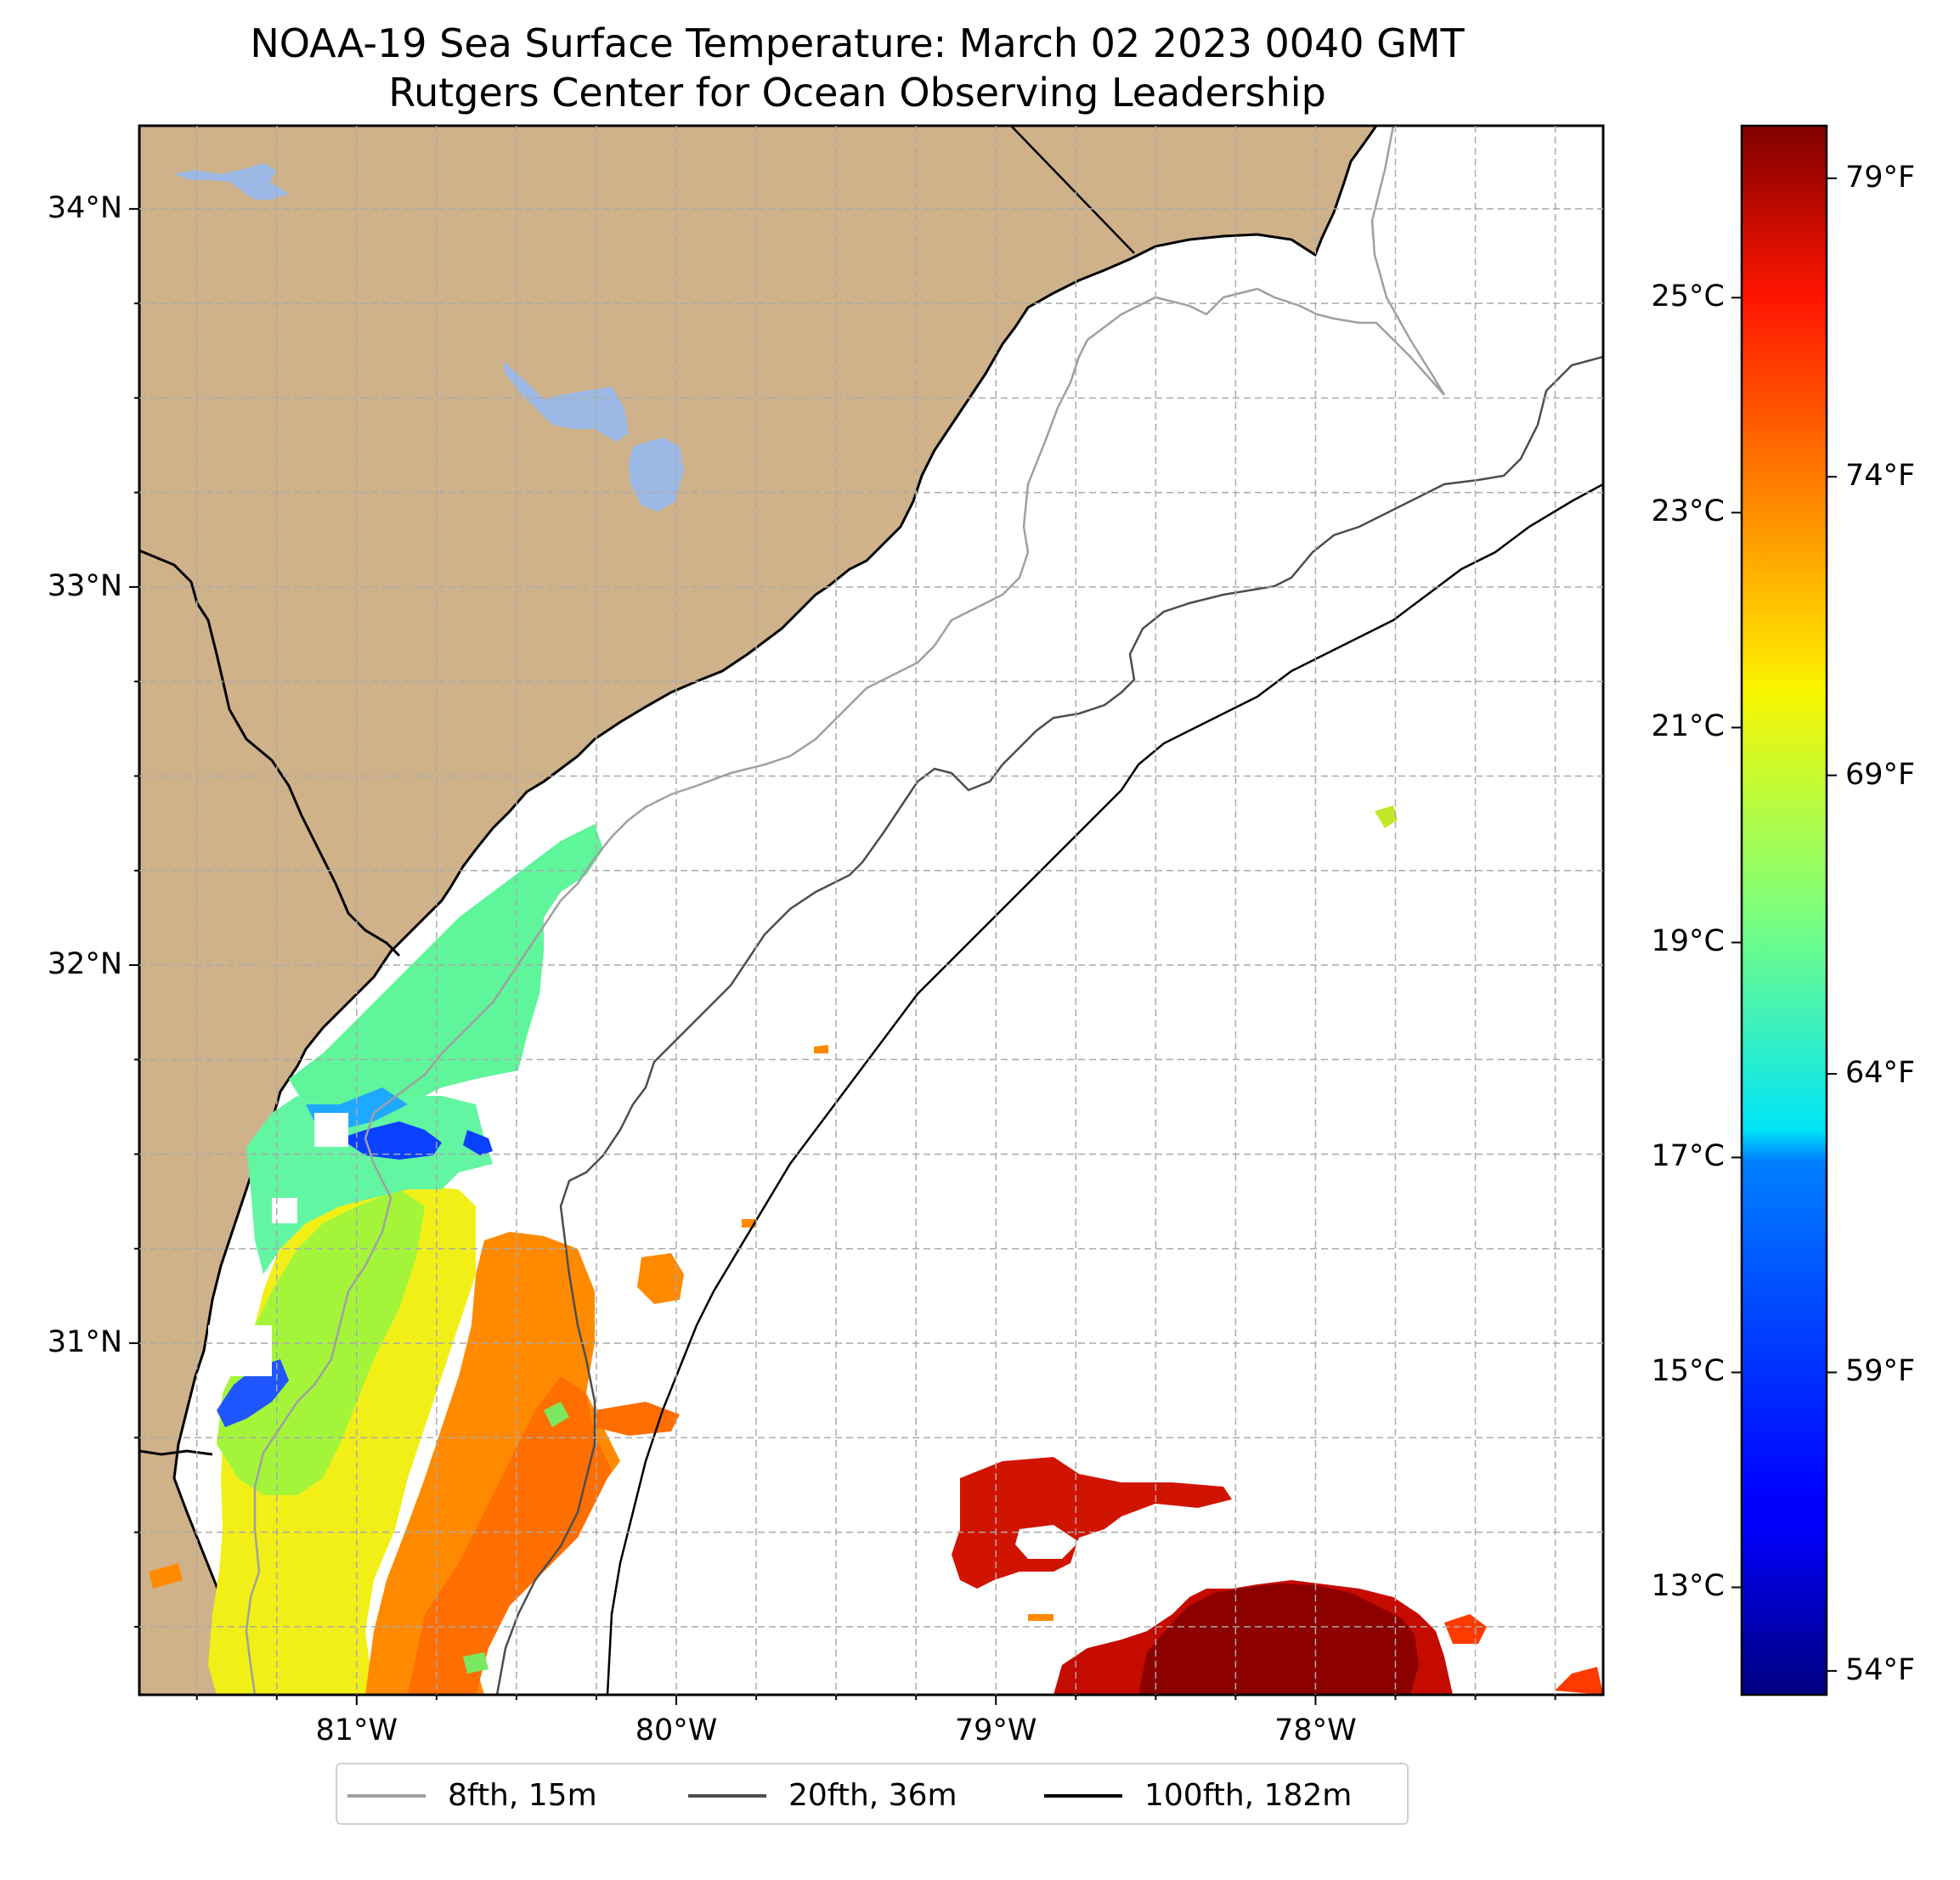 This screenshot has width=1960, height=1880. What do you see at coordinates (1881, 1670) in the screenshot?
I see `fahrenheit-tick-label: 54°F` at bounding box center [1881, 1670].